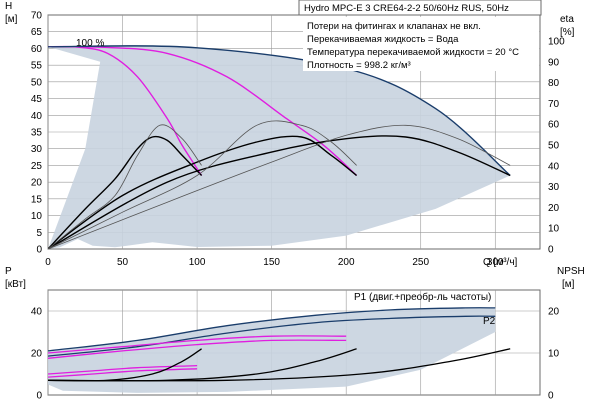 The height and width of the screenshot is (400, 600). I want to click on npsh-tick-label: 0, so click(551, 395).